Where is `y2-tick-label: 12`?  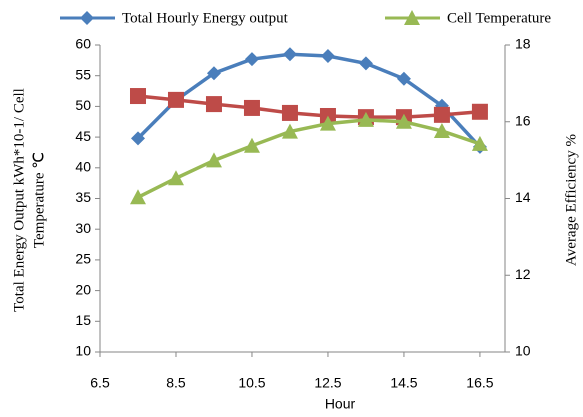 y2-tick-label: 12 is located at coordinates (523, 274).